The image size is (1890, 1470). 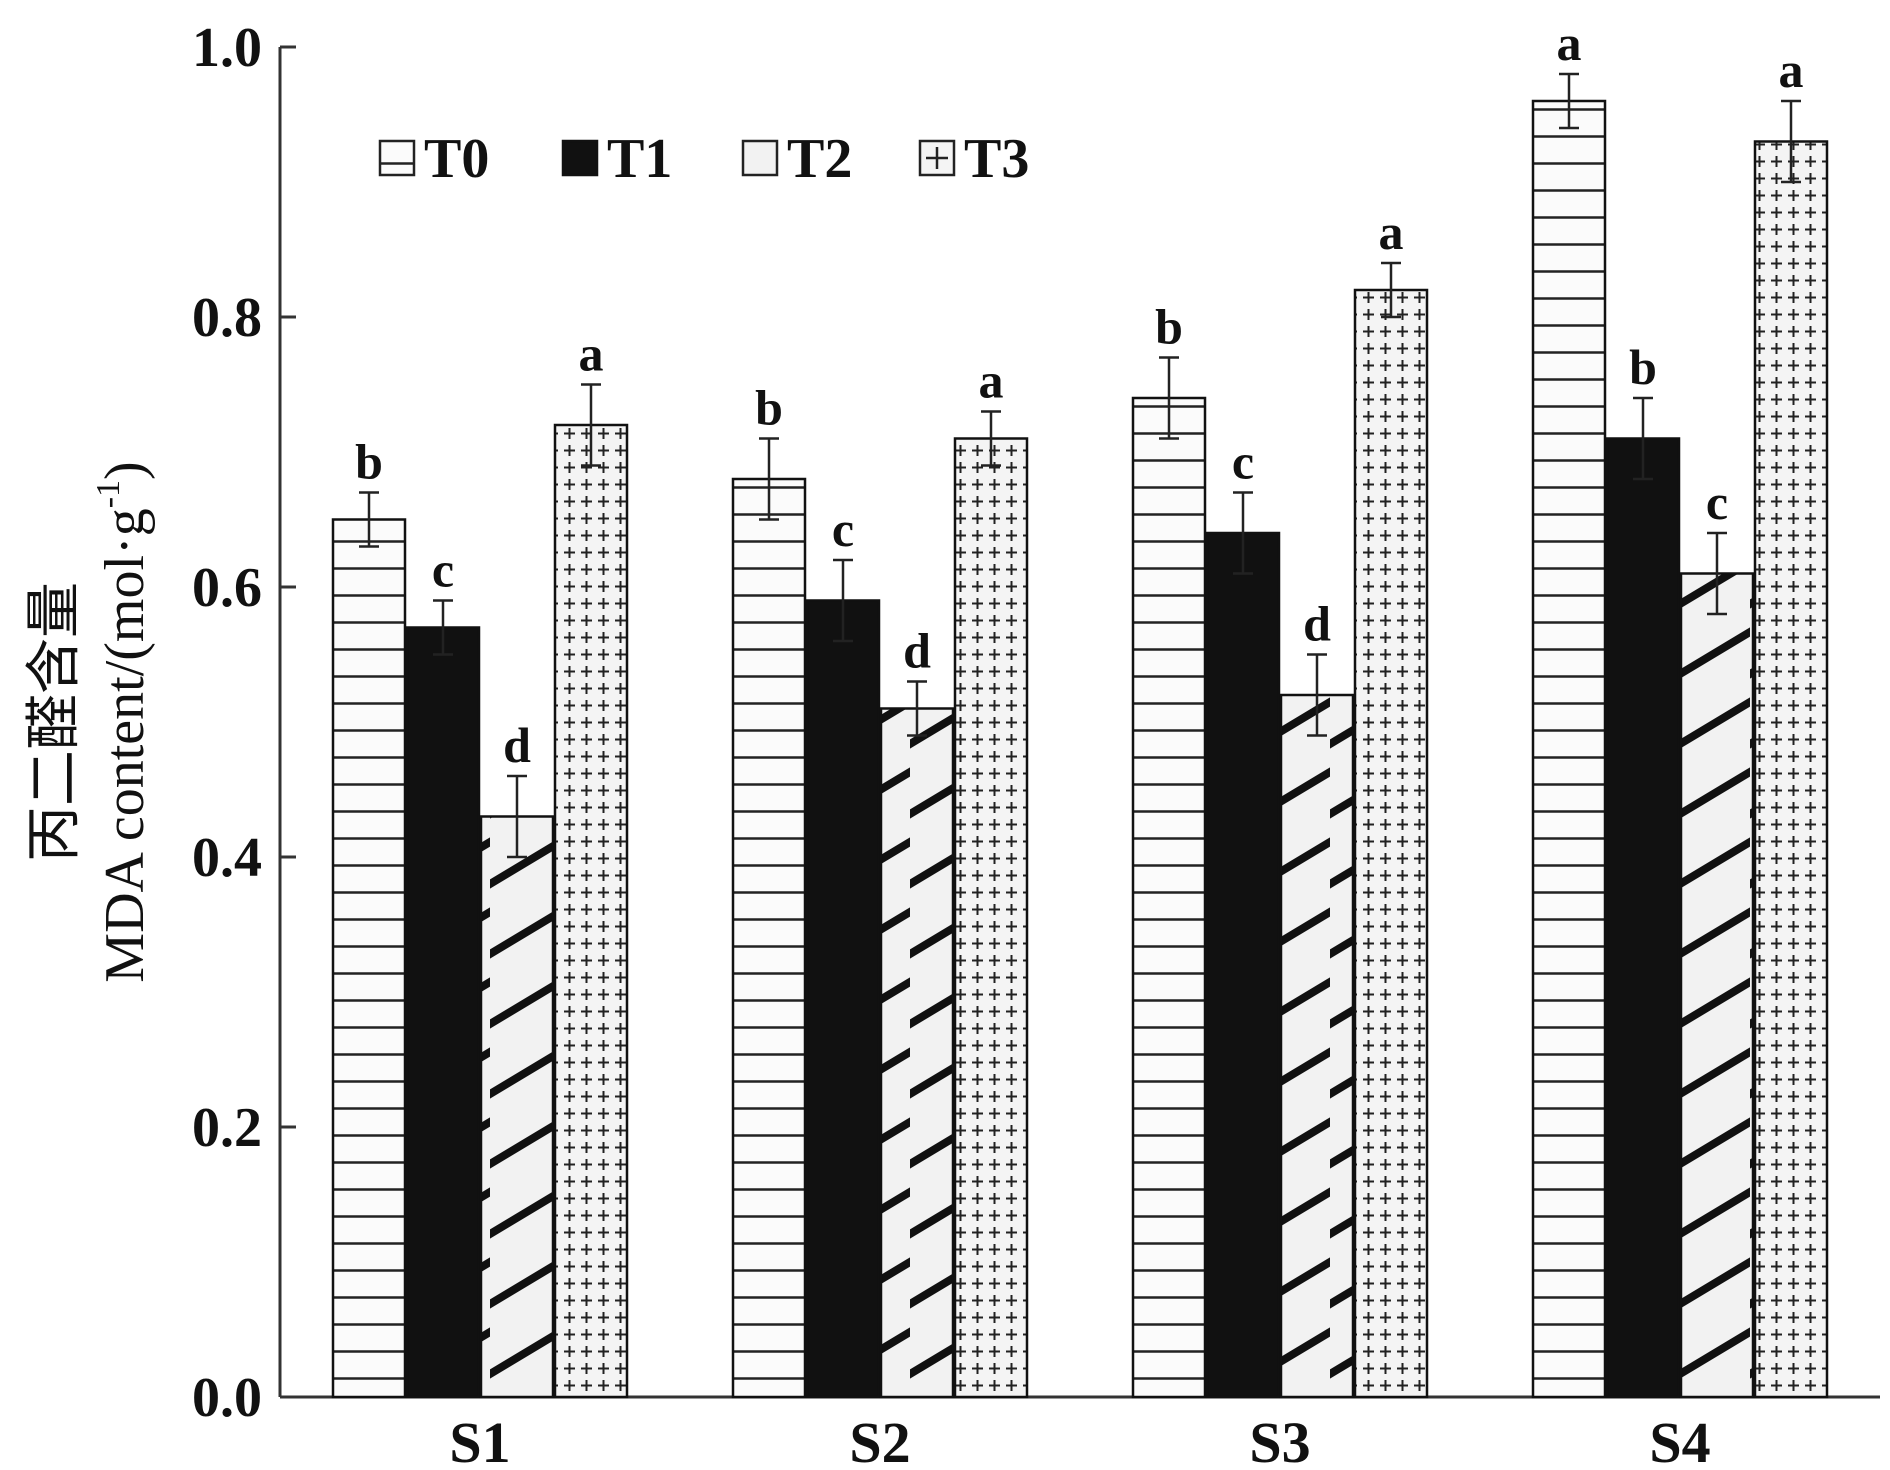 I want to click on y-tick-label: 0.0, so click(x=227, y=1398).